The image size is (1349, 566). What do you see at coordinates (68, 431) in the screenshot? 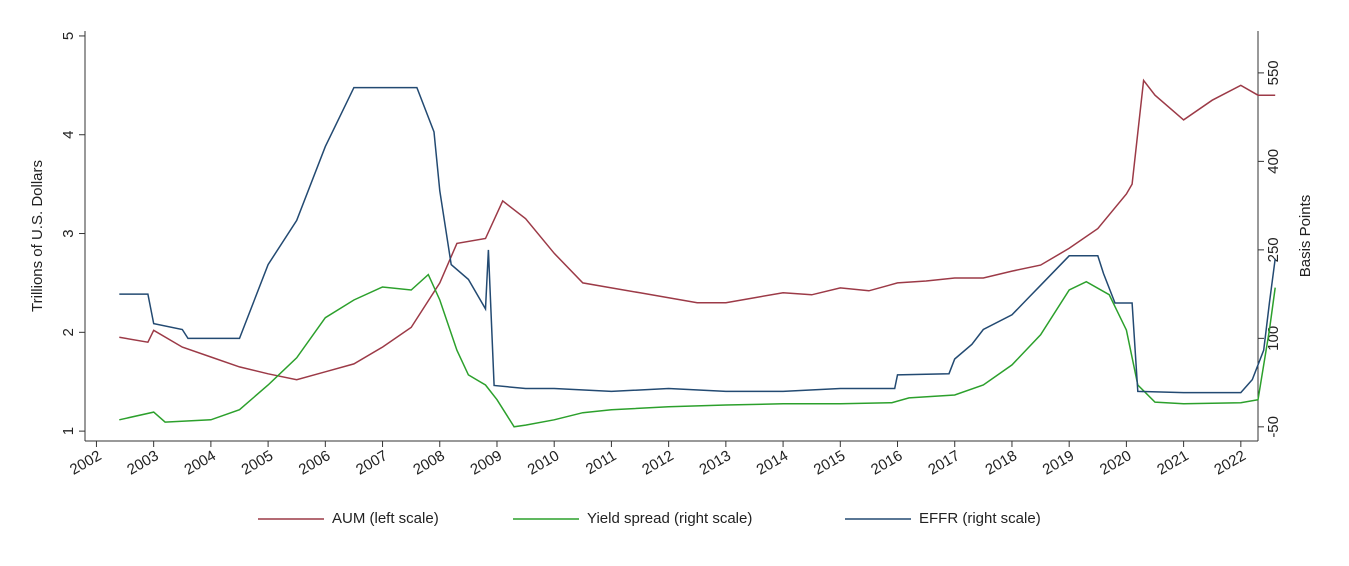
I see `y-tick-label: 1` at bounding box center [68, 431].